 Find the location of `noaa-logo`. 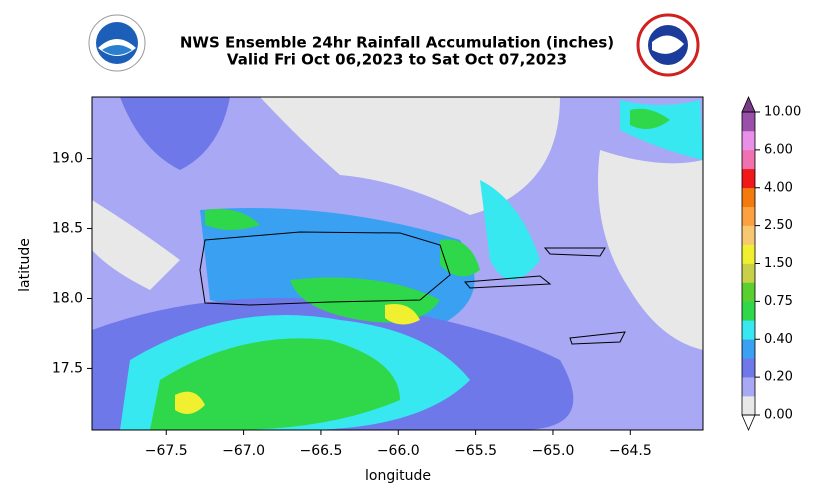

noaa-logo is located at coordinates (117, 43).